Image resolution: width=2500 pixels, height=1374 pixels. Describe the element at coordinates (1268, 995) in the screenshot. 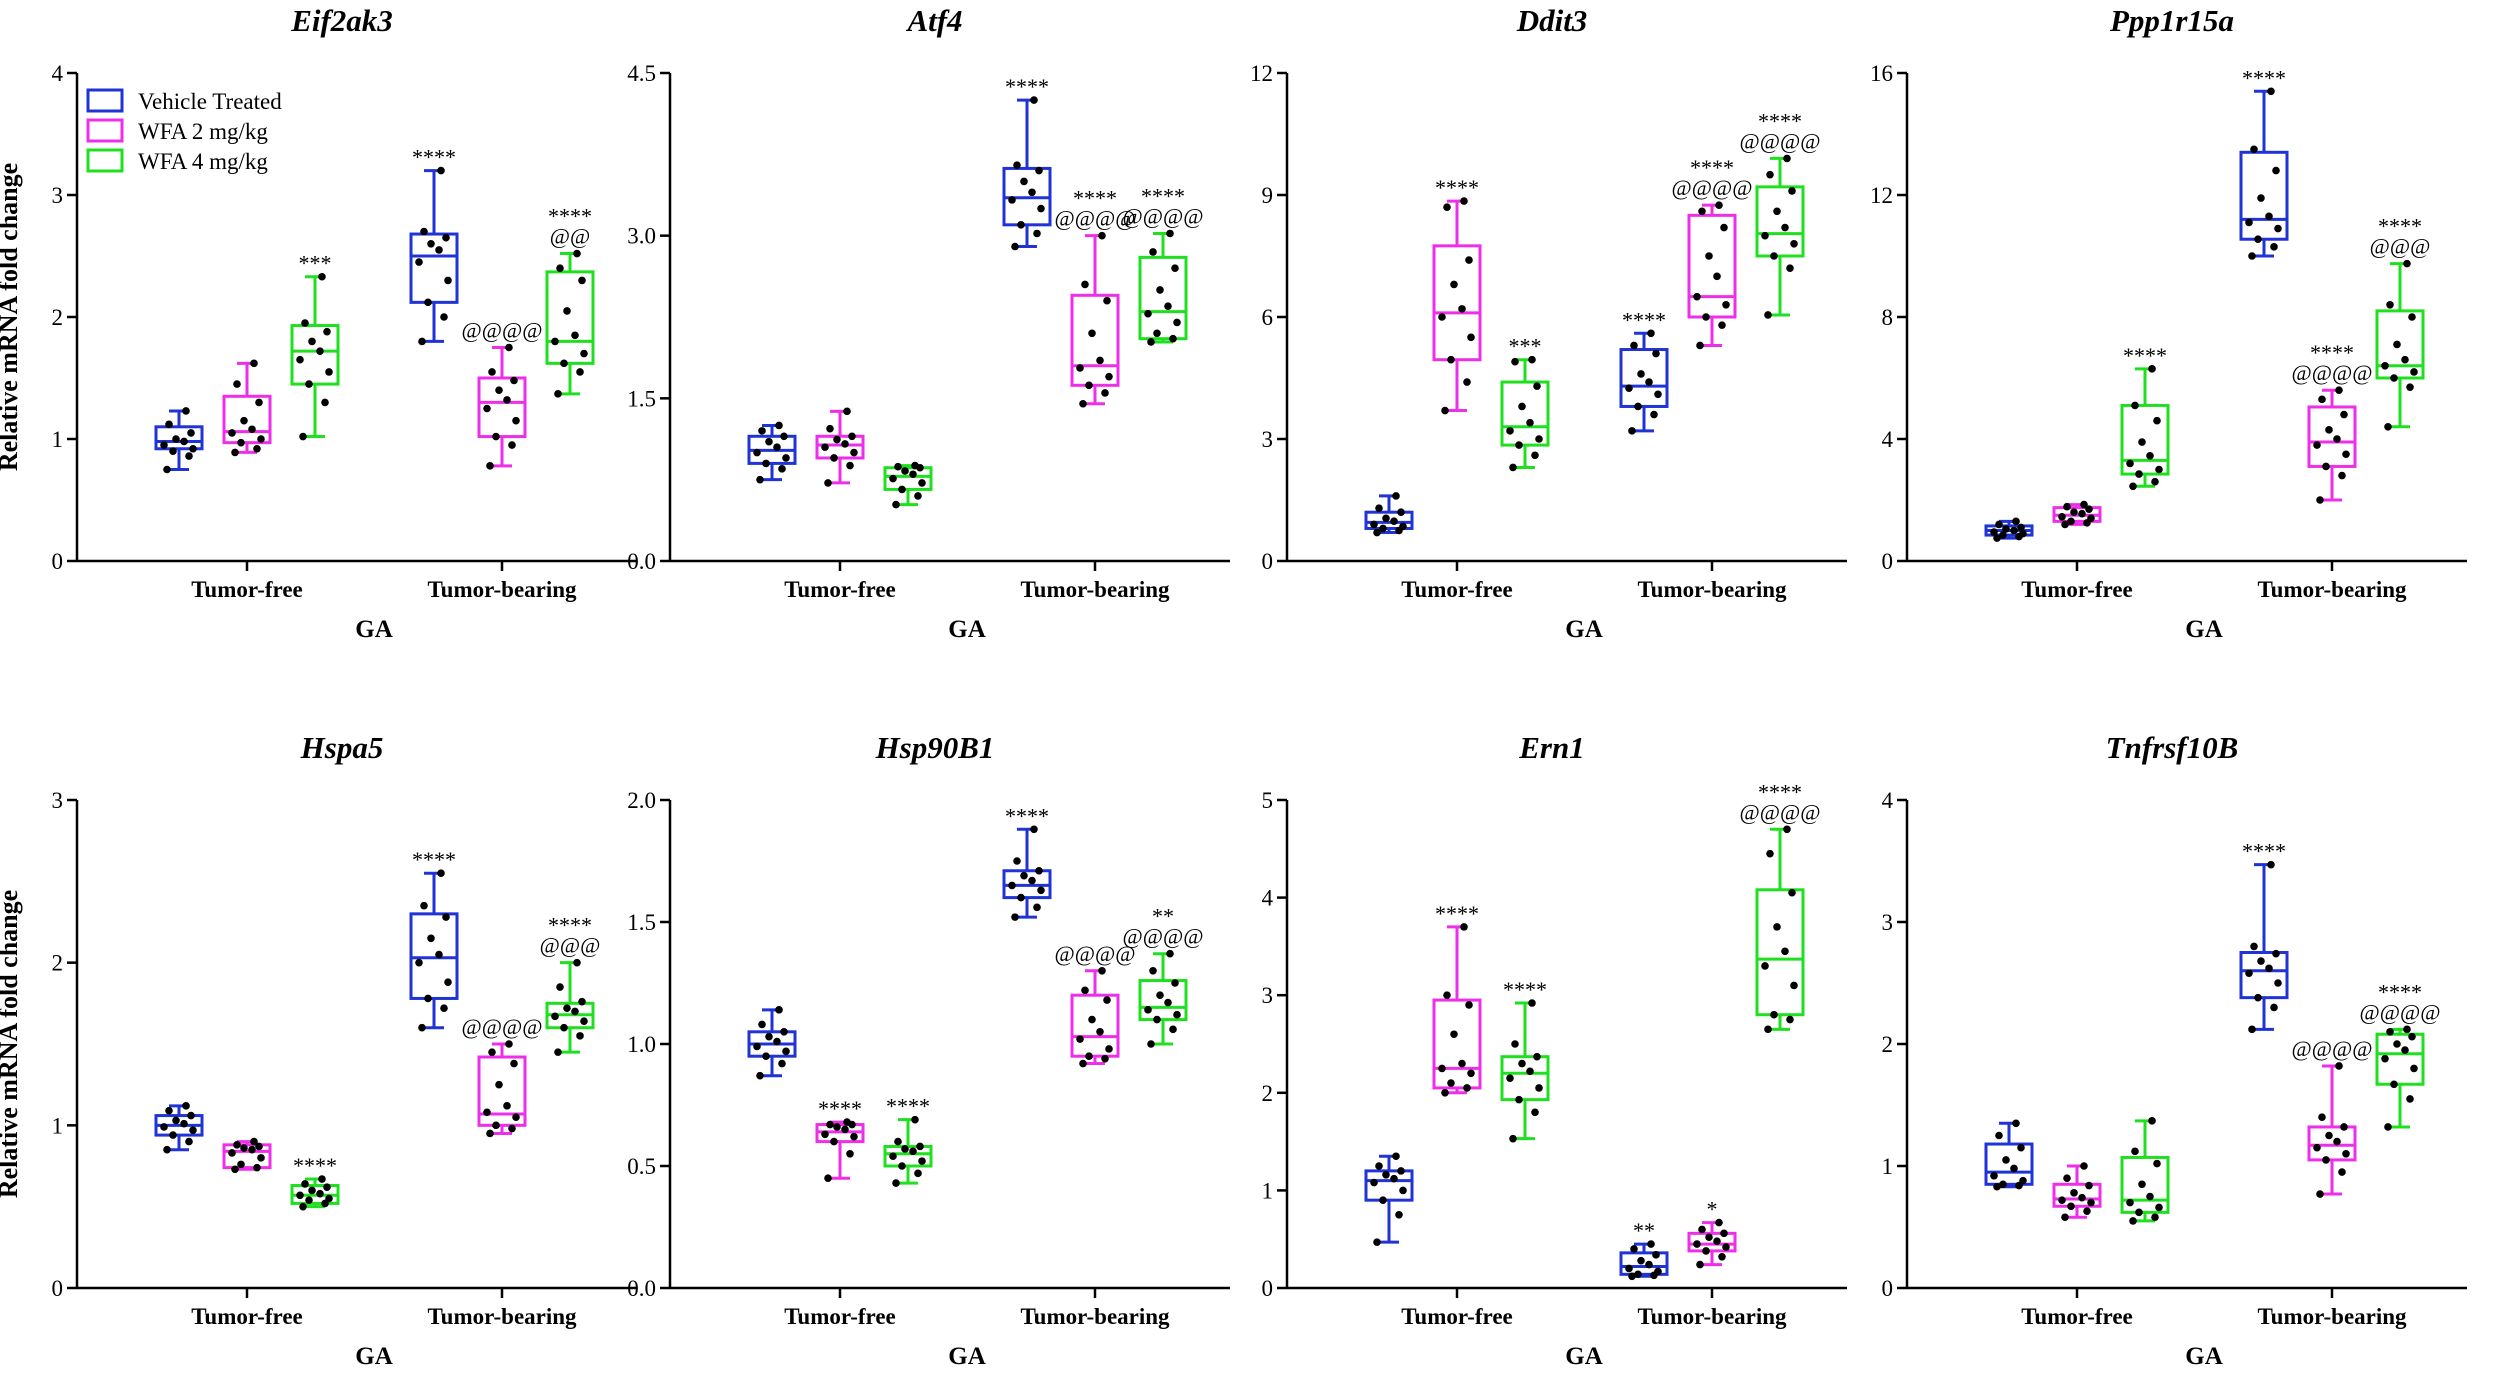

I see `y-tick-label: 3` at that location.